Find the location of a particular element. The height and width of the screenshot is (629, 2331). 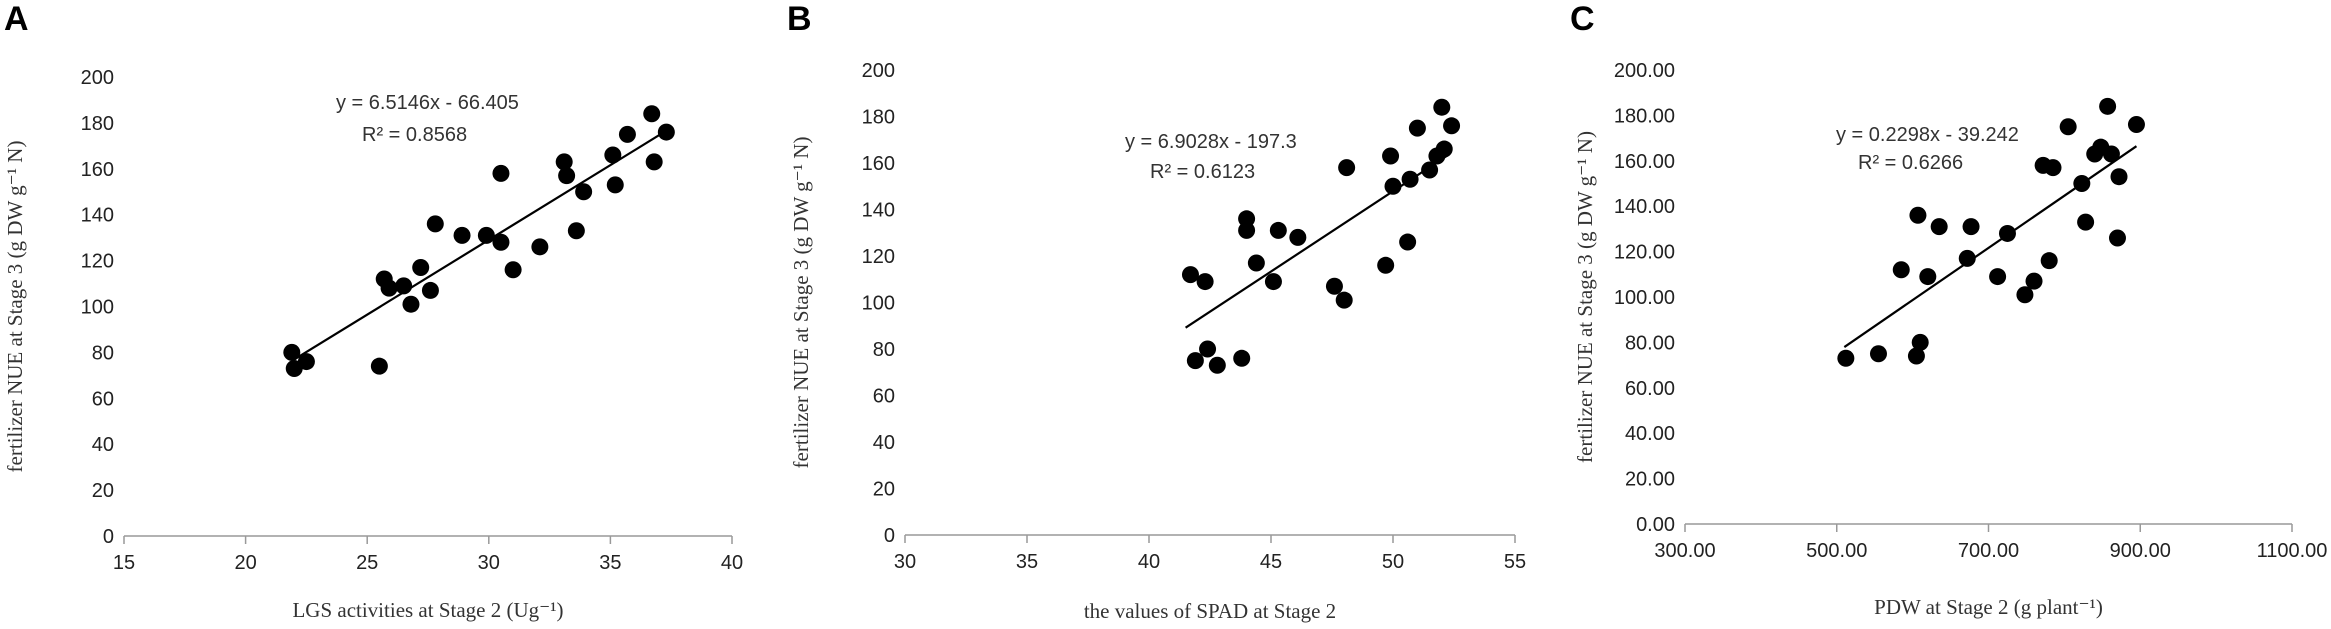

r-squared-label: R² = 0.6123 is located at coordinates (1202, 172).